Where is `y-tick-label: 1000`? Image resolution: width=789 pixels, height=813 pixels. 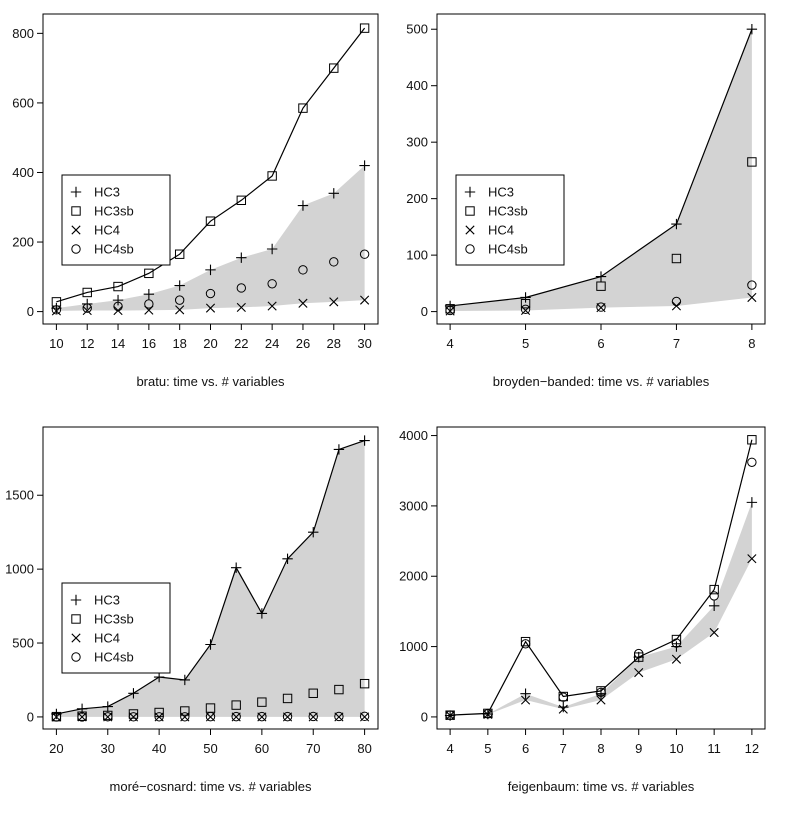
y-tick-label: 1000 is located at coordinates (19, 569).